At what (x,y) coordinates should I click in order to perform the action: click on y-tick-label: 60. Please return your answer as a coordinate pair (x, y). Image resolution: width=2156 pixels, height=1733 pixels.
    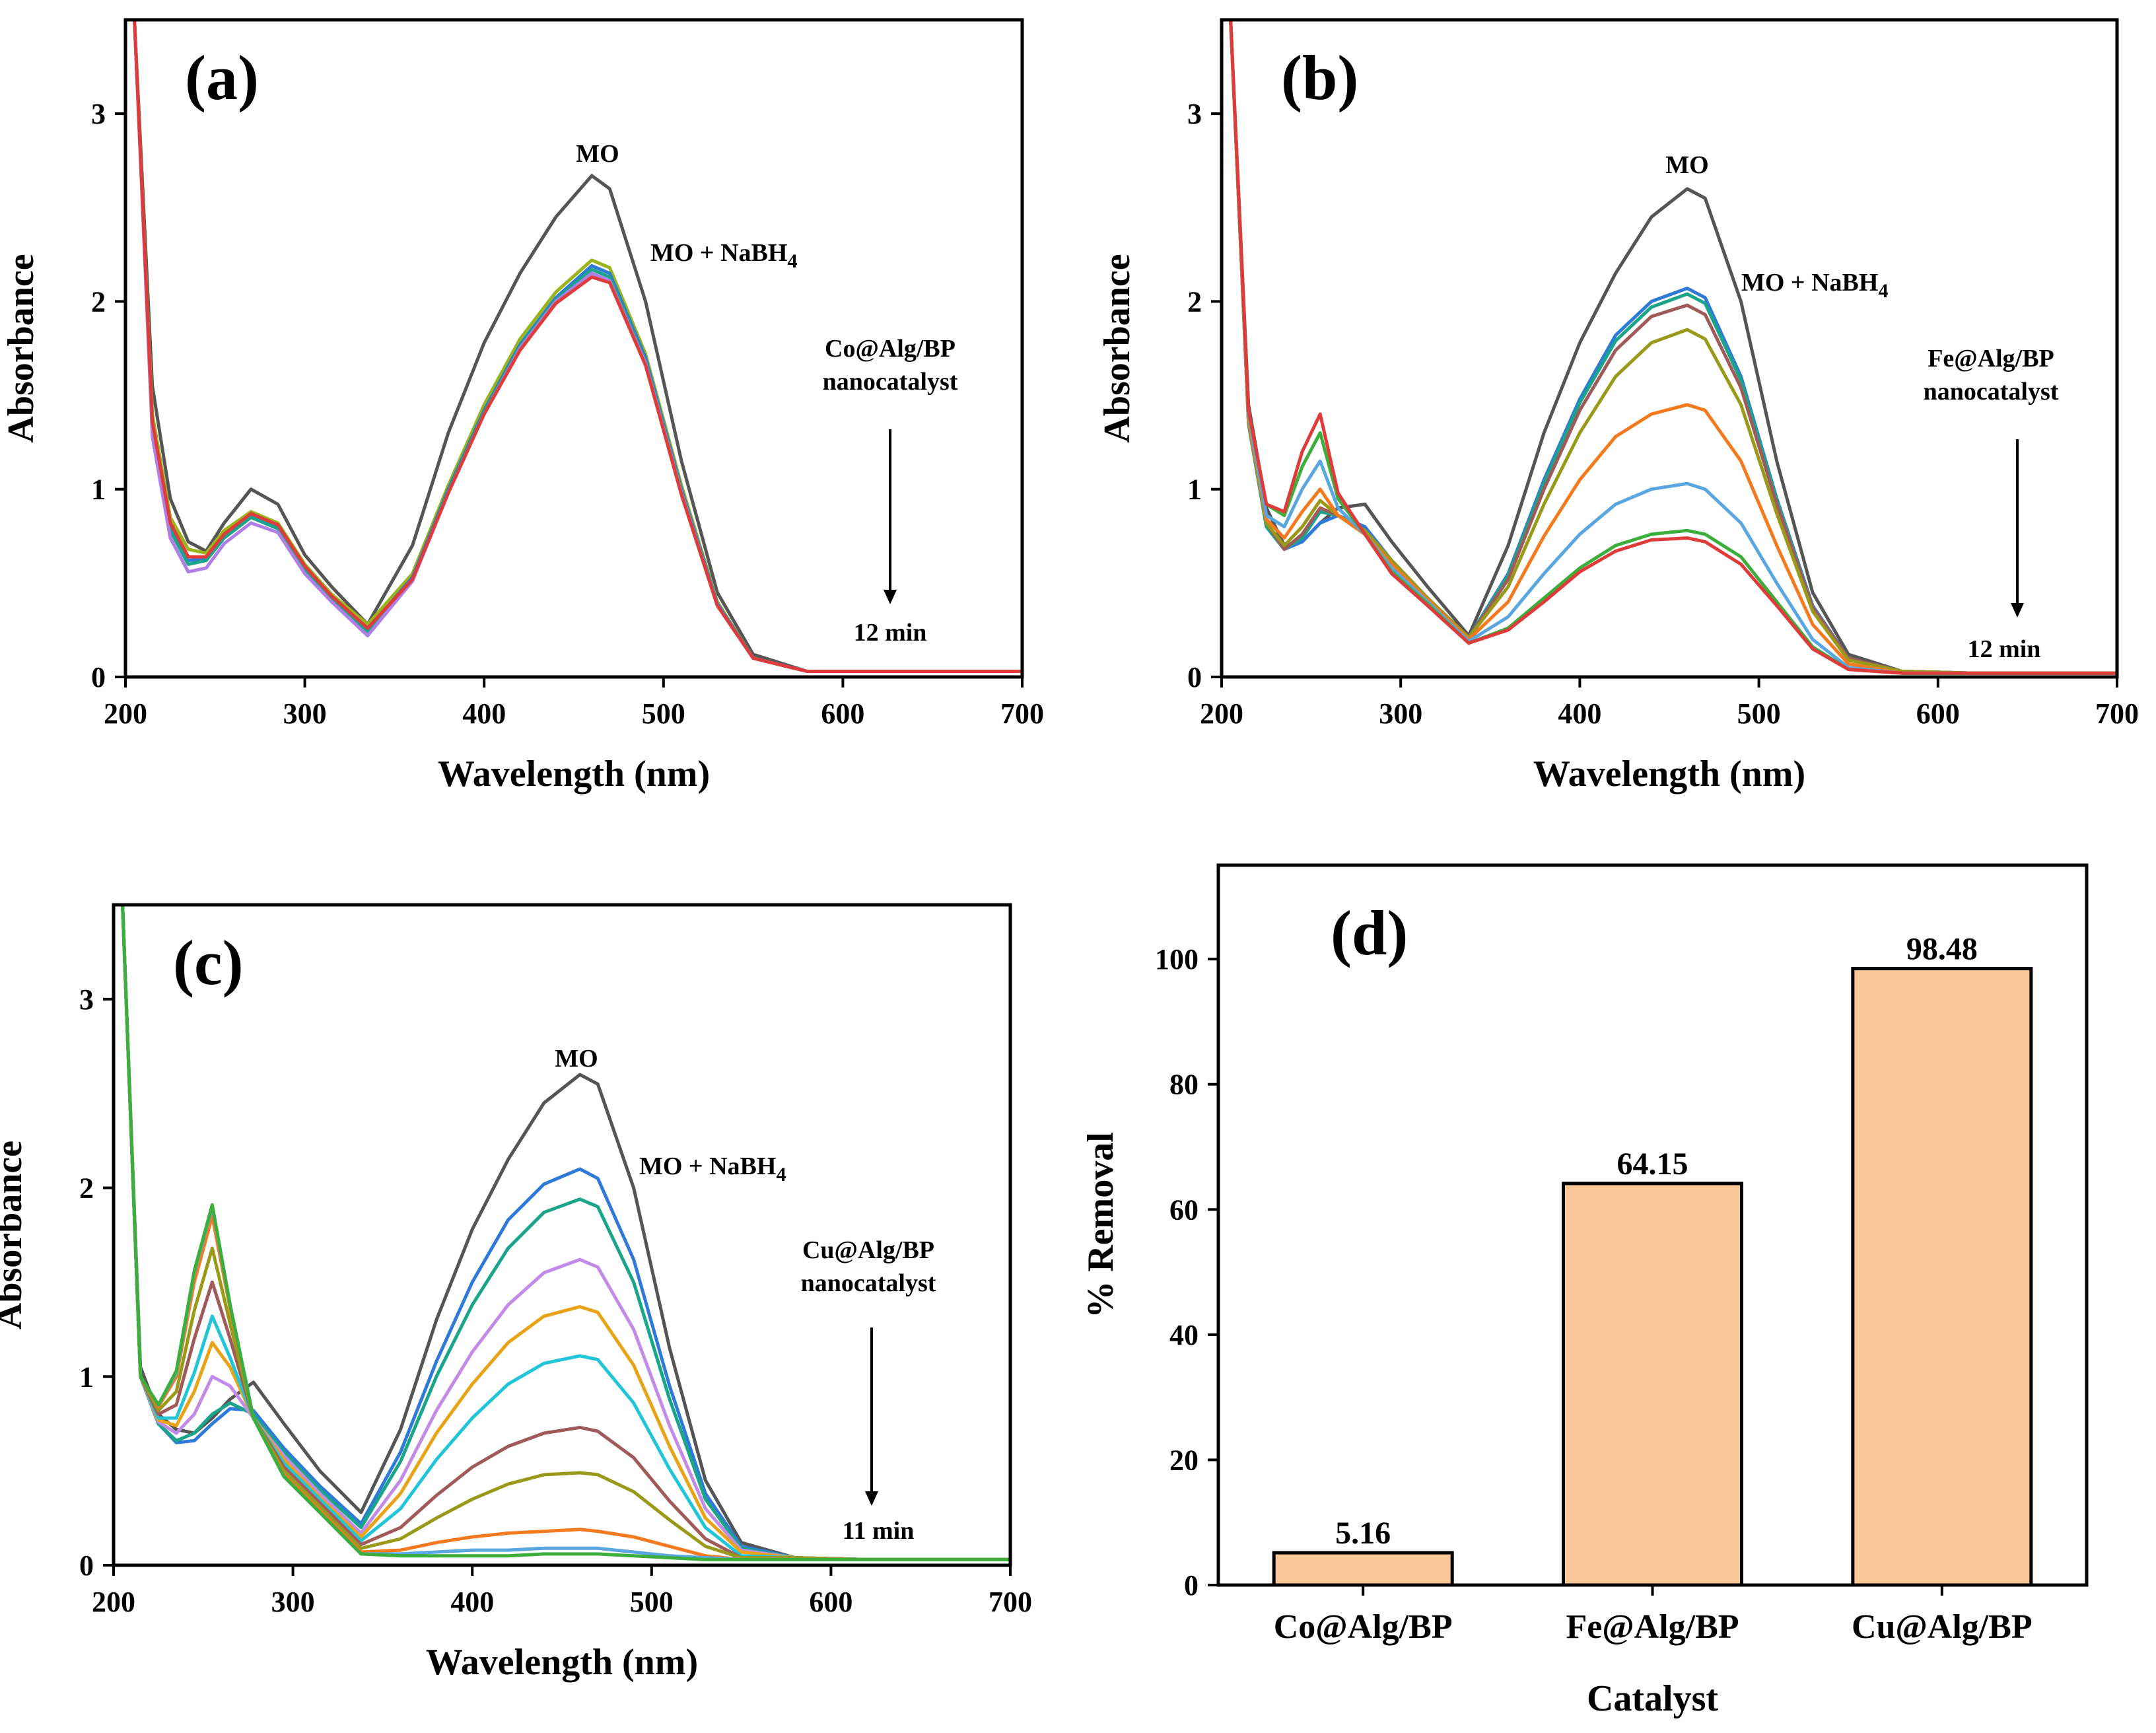
    Looking at the image, I should click on (1184, 1209).